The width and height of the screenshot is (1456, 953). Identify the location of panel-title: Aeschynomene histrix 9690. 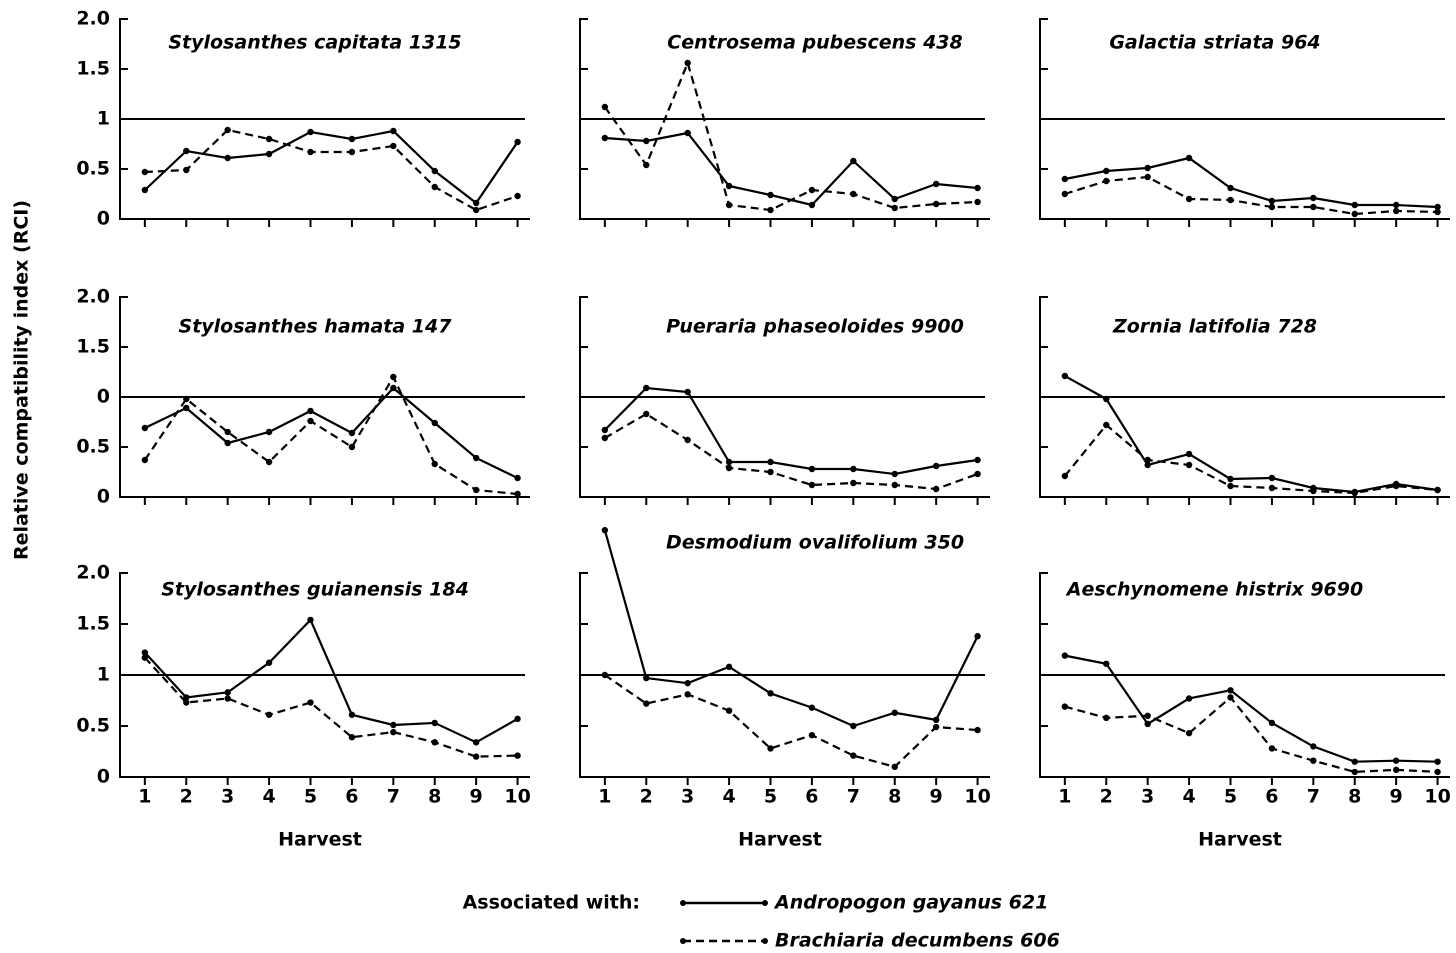
(1214, 590).